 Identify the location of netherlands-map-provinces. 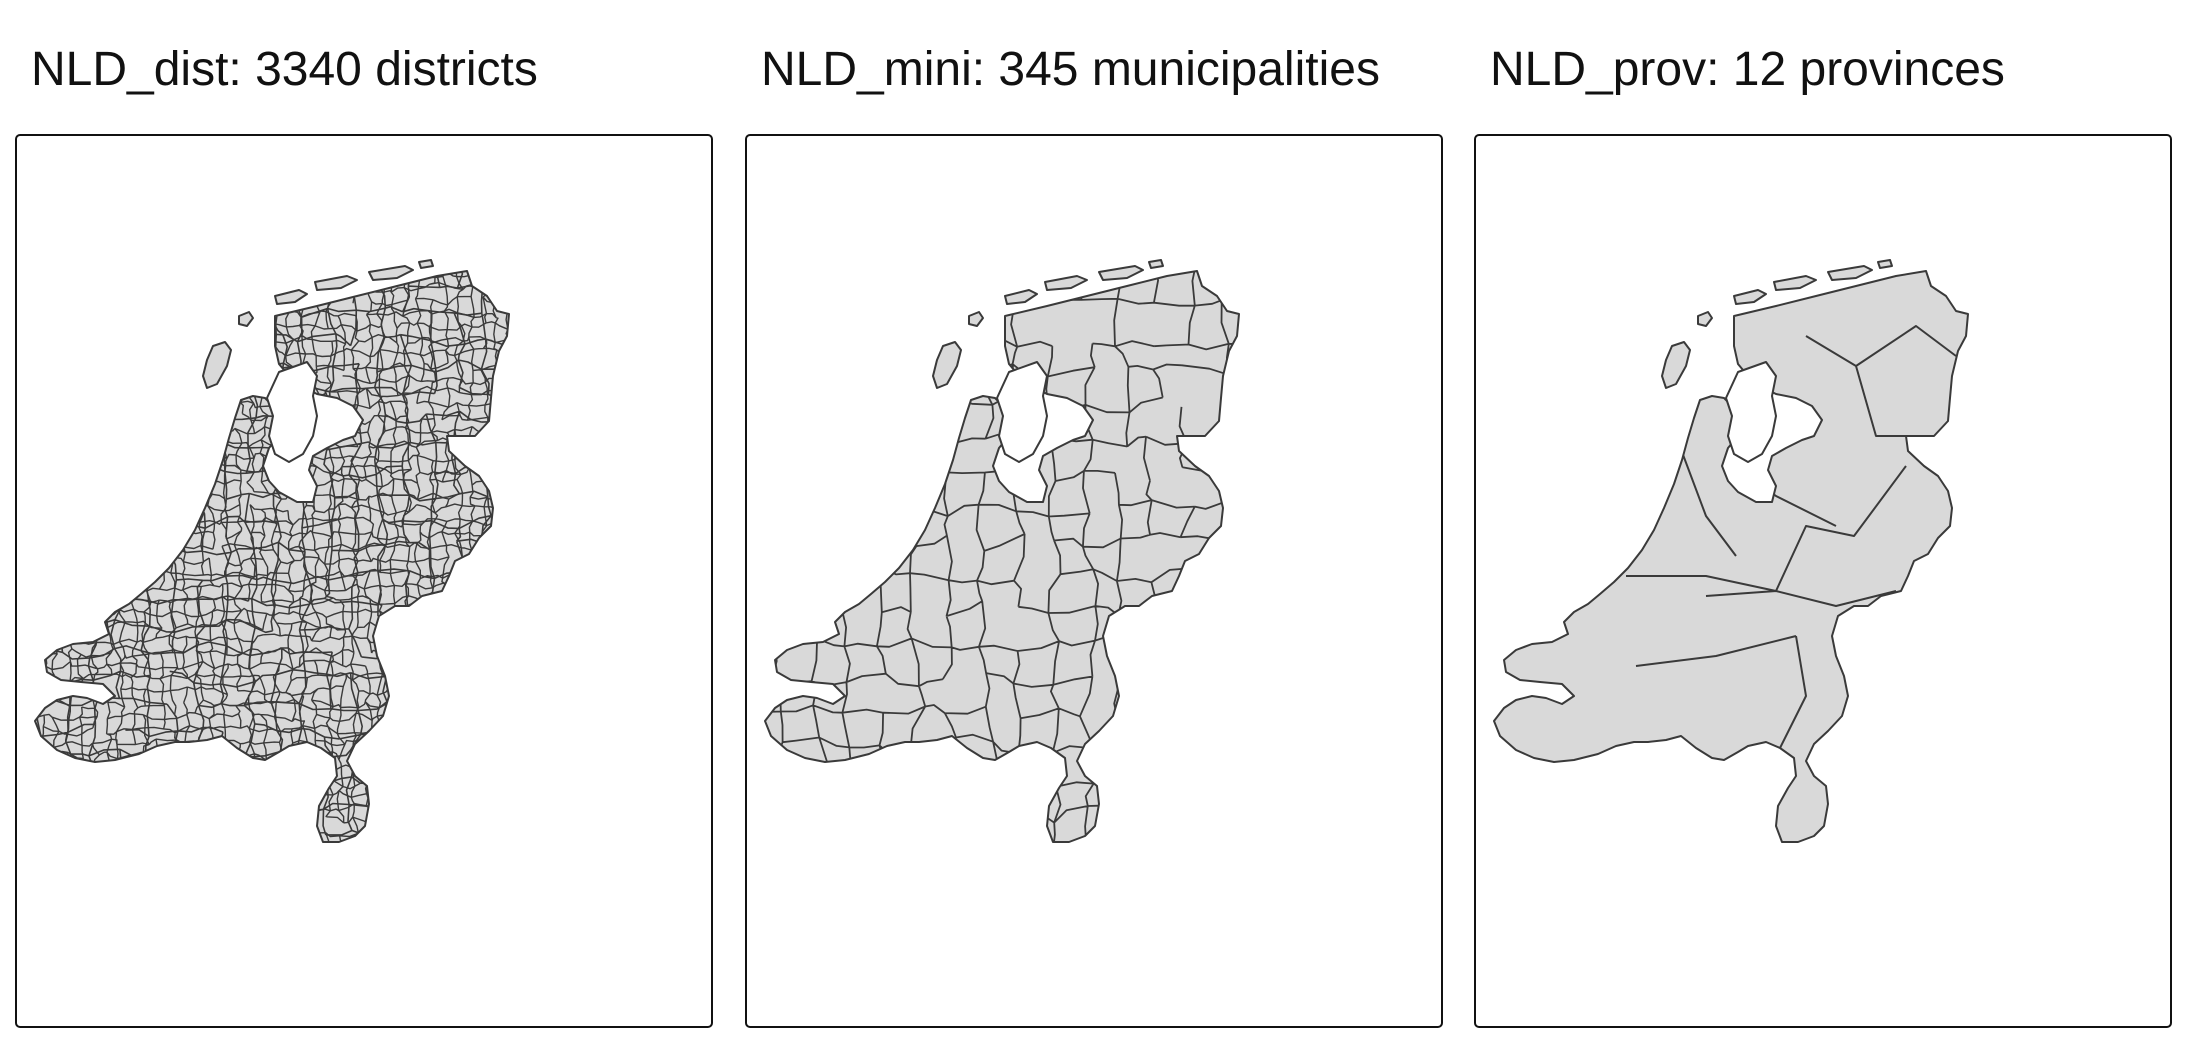
(1731, 551).